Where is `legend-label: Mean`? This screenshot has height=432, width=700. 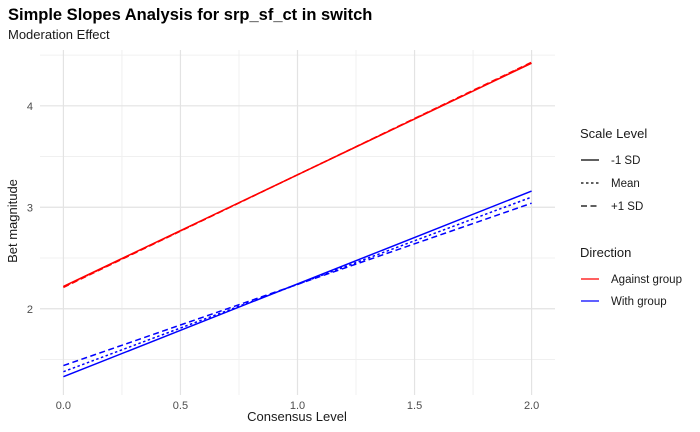 legend-label: Mean is located at coordinates (625, 184).